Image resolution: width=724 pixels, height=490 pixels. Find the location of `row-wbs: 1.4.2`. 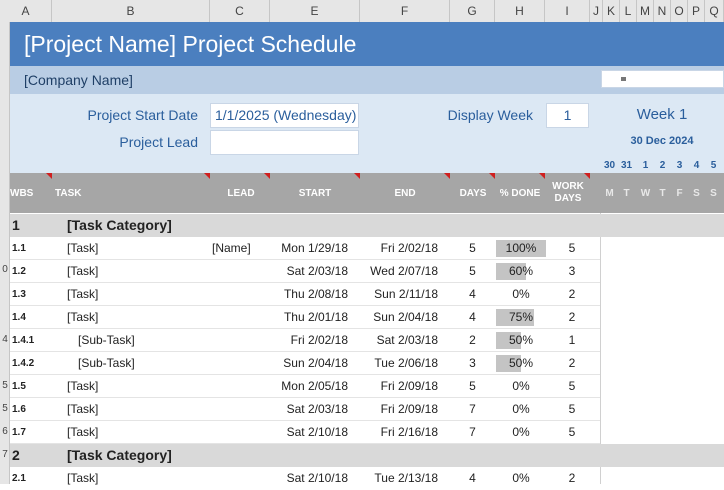

row-wbs: 1.4.2 is located at coordinates (23, 363).